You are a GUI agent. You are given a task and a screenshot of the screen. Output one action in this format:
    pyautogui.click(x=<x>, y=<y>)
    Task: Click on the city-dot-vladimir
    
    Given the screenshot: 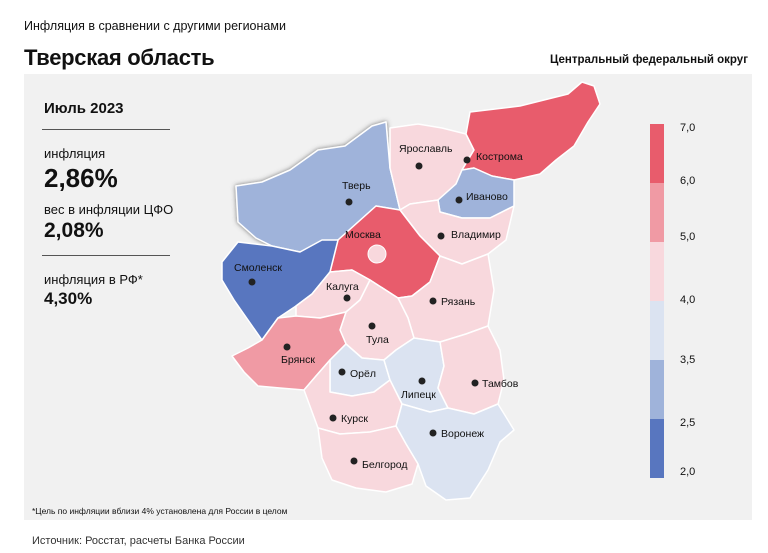 What is the action you would take?
    pyautogui.click(x=441, y=236)
    